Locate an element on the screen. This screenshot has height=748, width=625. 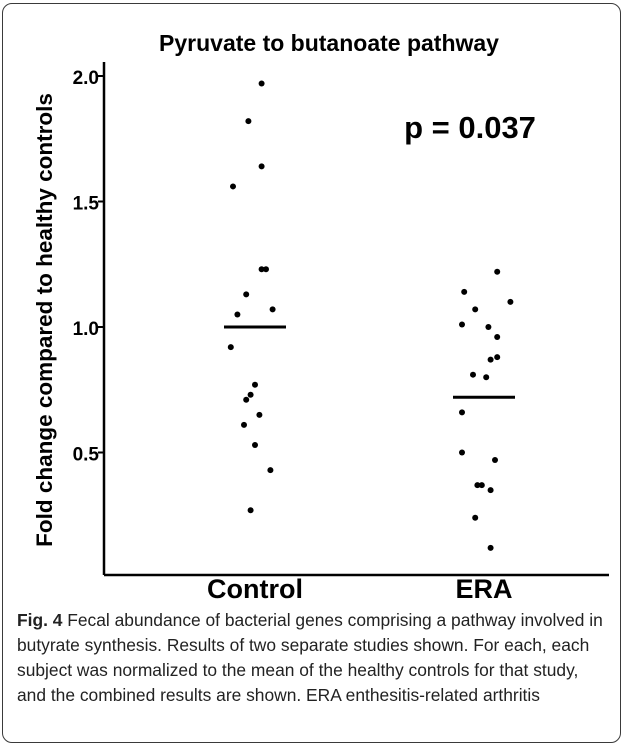
x-tick-label: ERA is located at coordinates (483, 589).